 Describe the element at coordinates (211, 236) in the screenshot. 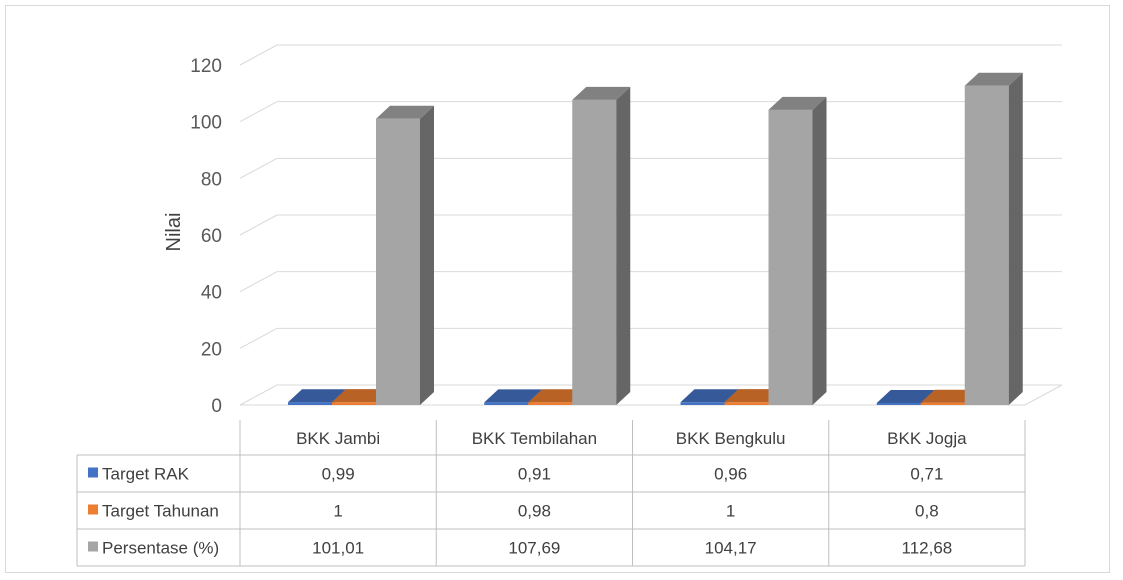

I see `y-tick-label: 60` at that location.